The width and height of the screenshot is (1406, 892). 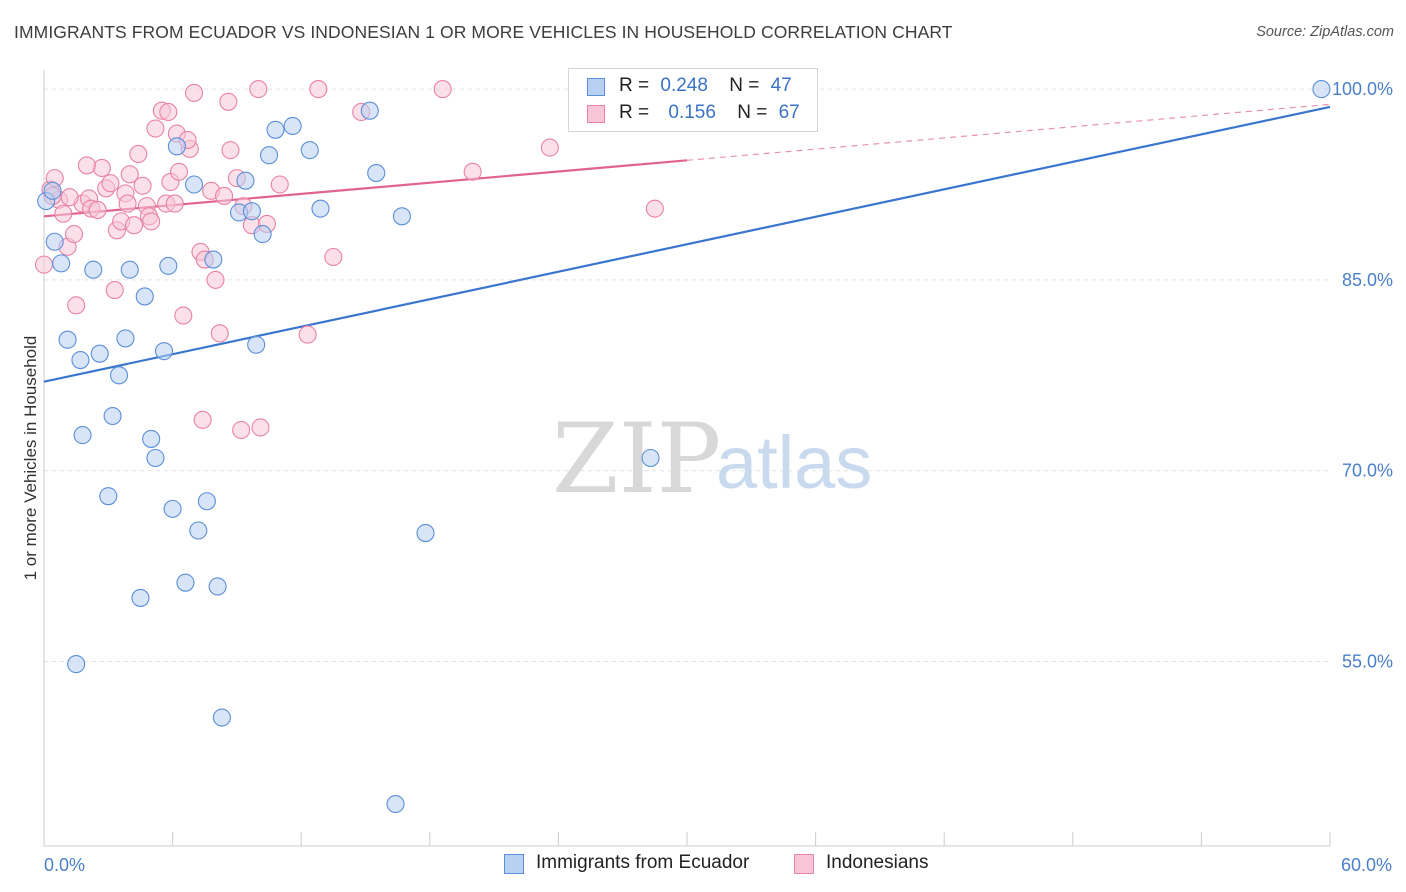 I want to click on watermark-zip: ZIP, so click(x=636, y=459).